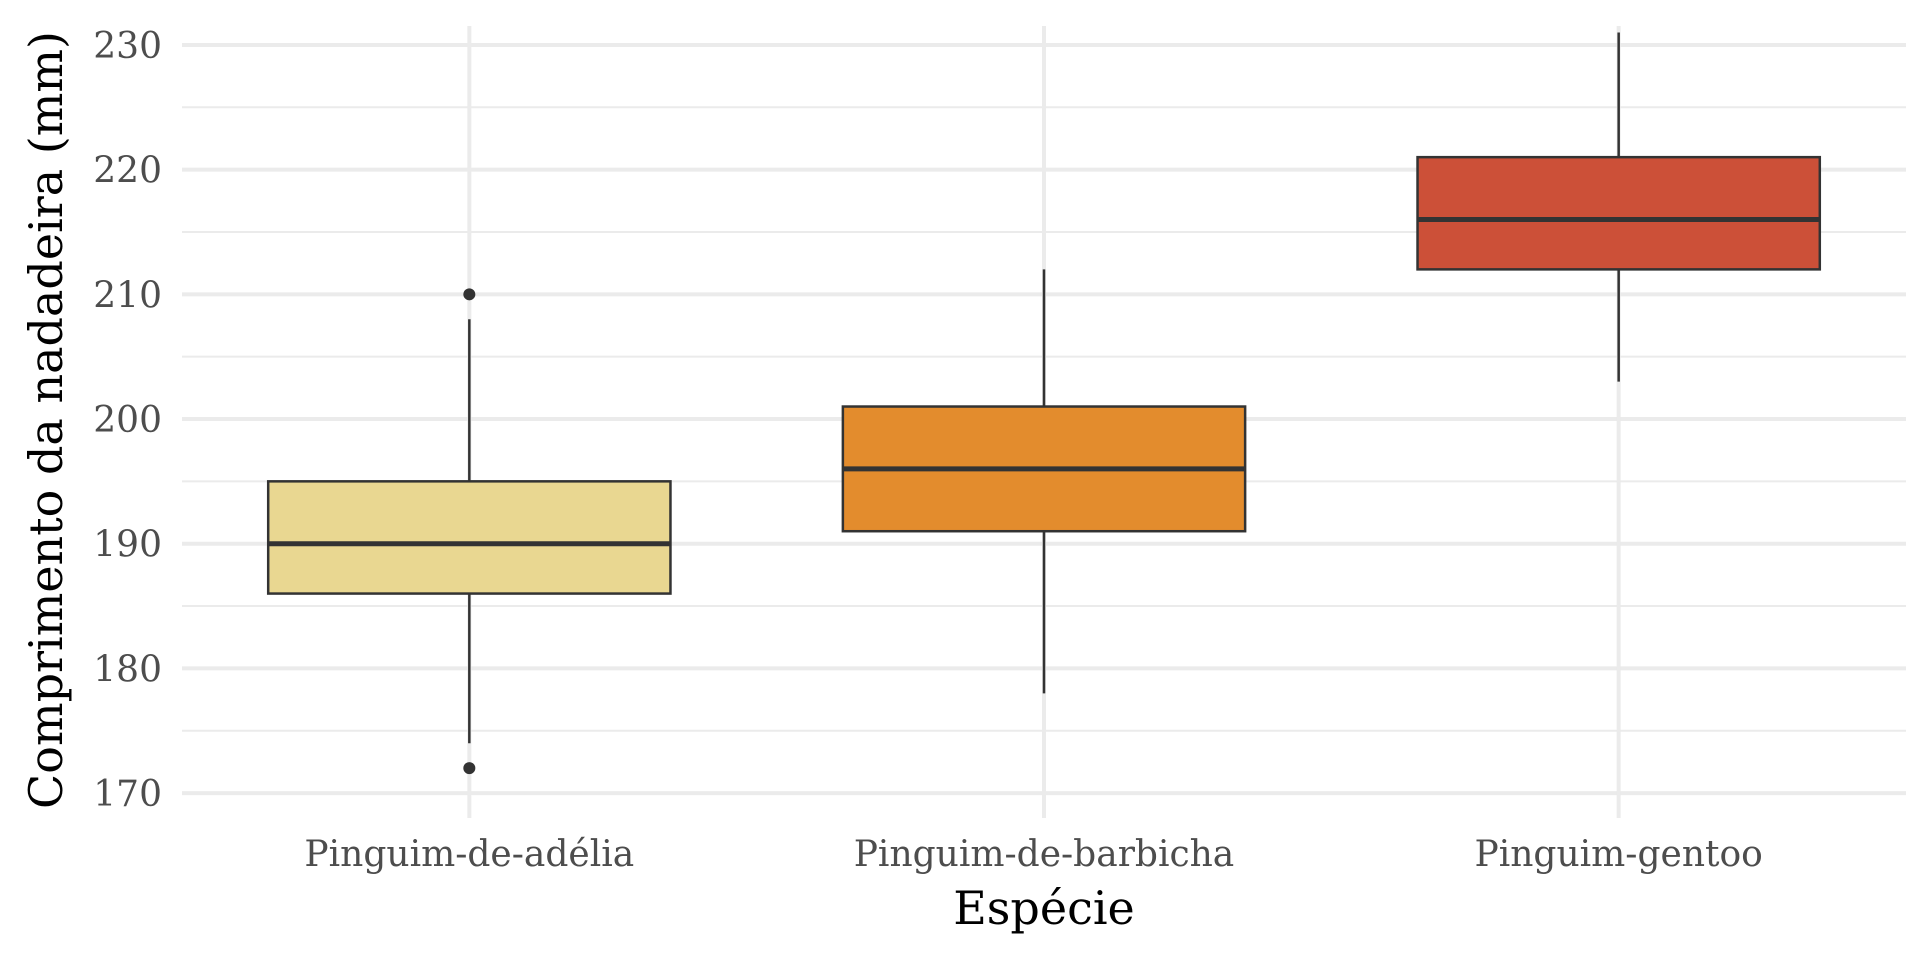 The width and height of the screenshot is (1920, 960). I want to click on y-tick-label: 220, so click(127, 171).